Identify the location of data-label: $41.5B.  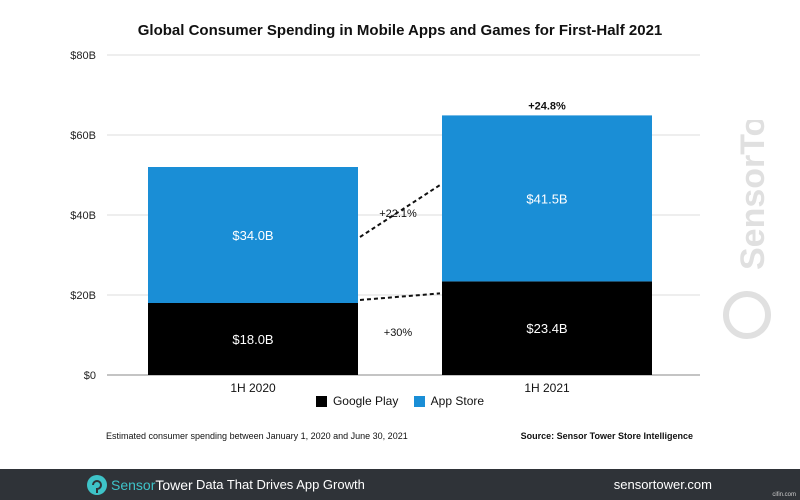
(546, 198).